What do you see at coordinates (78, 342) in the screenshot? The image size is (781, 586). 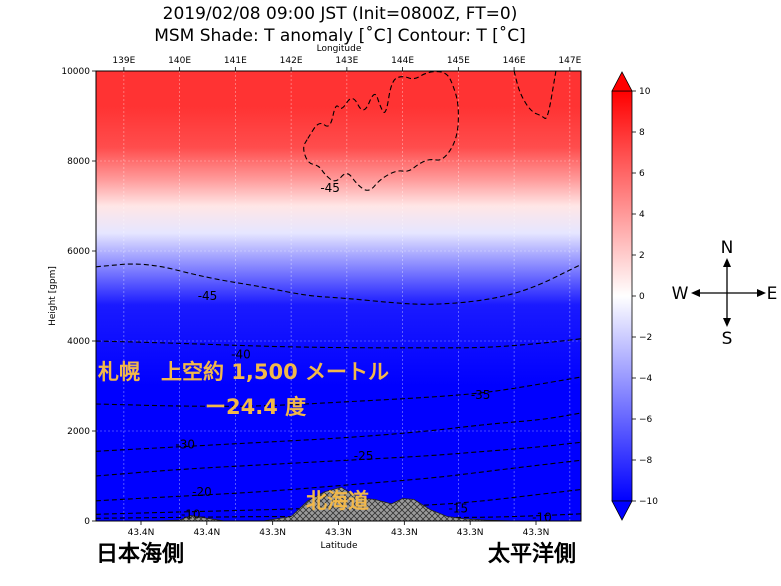 I see `y-tick-label: 4000` at bounding box center [78, 342].